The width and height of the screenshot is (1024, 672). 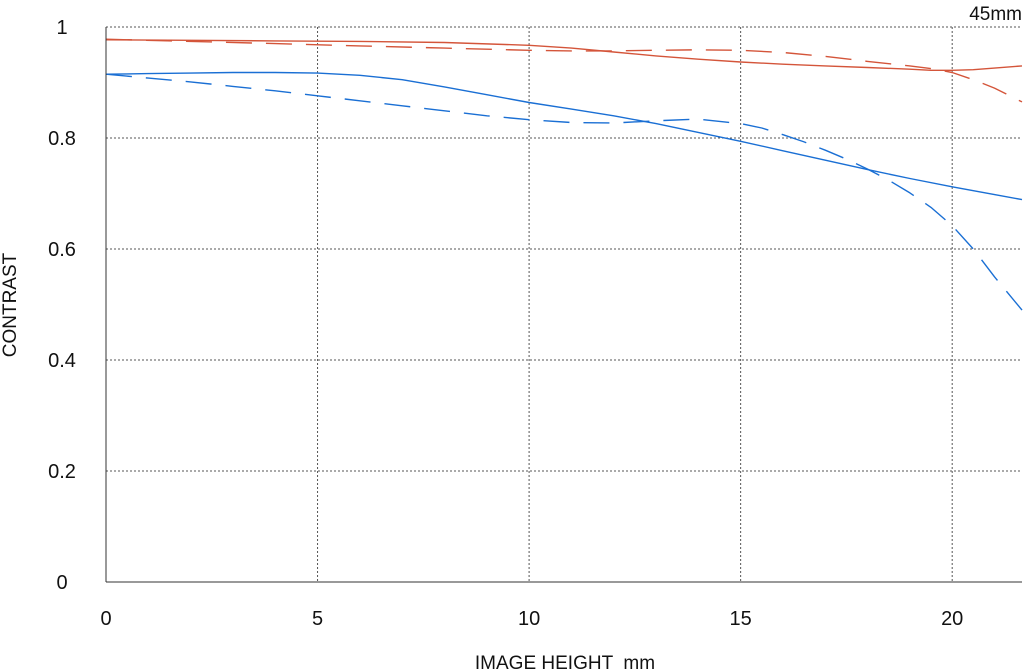 I want to click on y-axis-title: CONTRAST, so click(x=10, y=304).